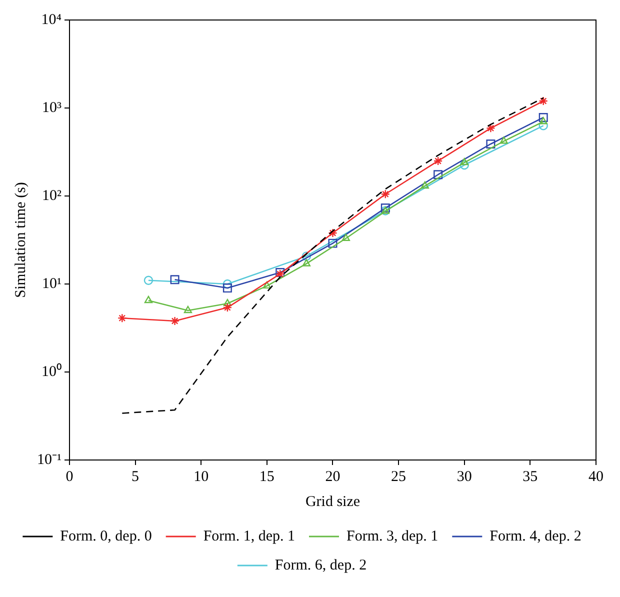 The height and width of the screenshot is (597, 620). What do you see at coordinates (49, 460) in the screenshot?
I see `y-tick-label: 10⁻¹` at bounding box center [49, 460].